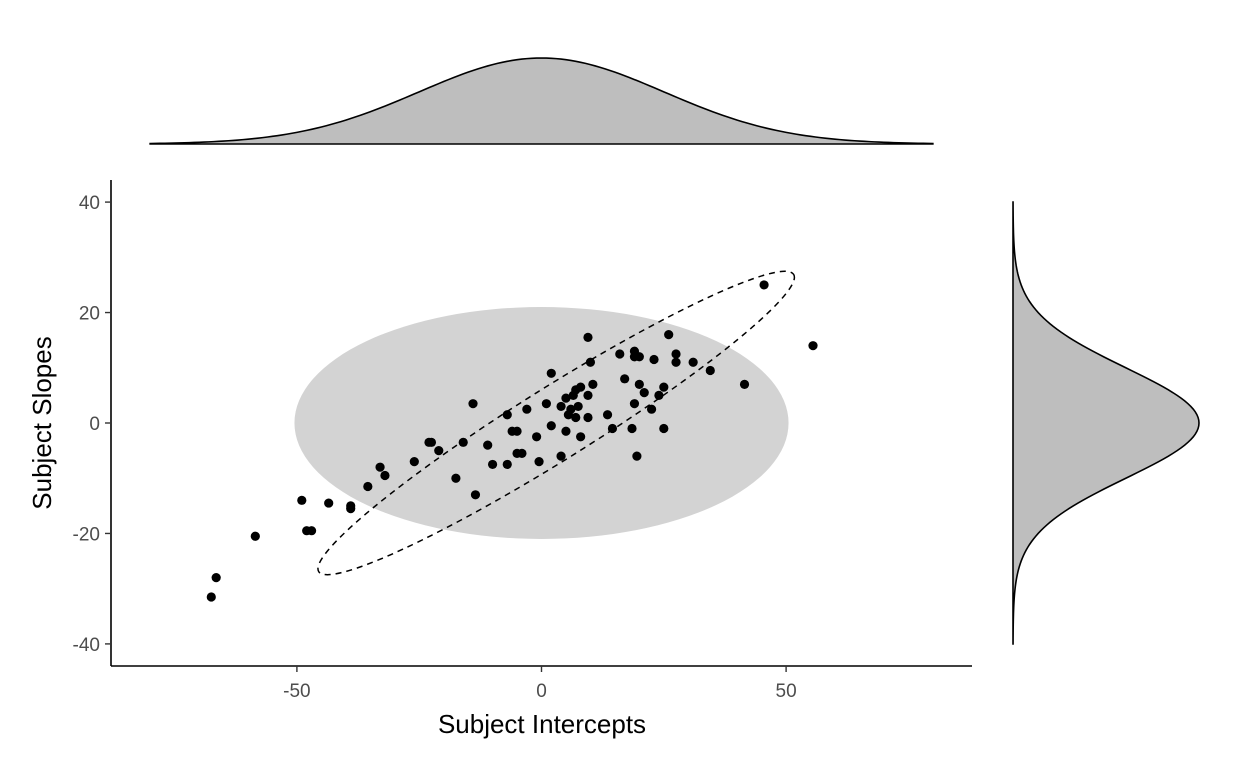  What do you see at coordinates (541, 691) in the screenshot?
I see `x-tick-label: 0` at bounding box center [541, 691].